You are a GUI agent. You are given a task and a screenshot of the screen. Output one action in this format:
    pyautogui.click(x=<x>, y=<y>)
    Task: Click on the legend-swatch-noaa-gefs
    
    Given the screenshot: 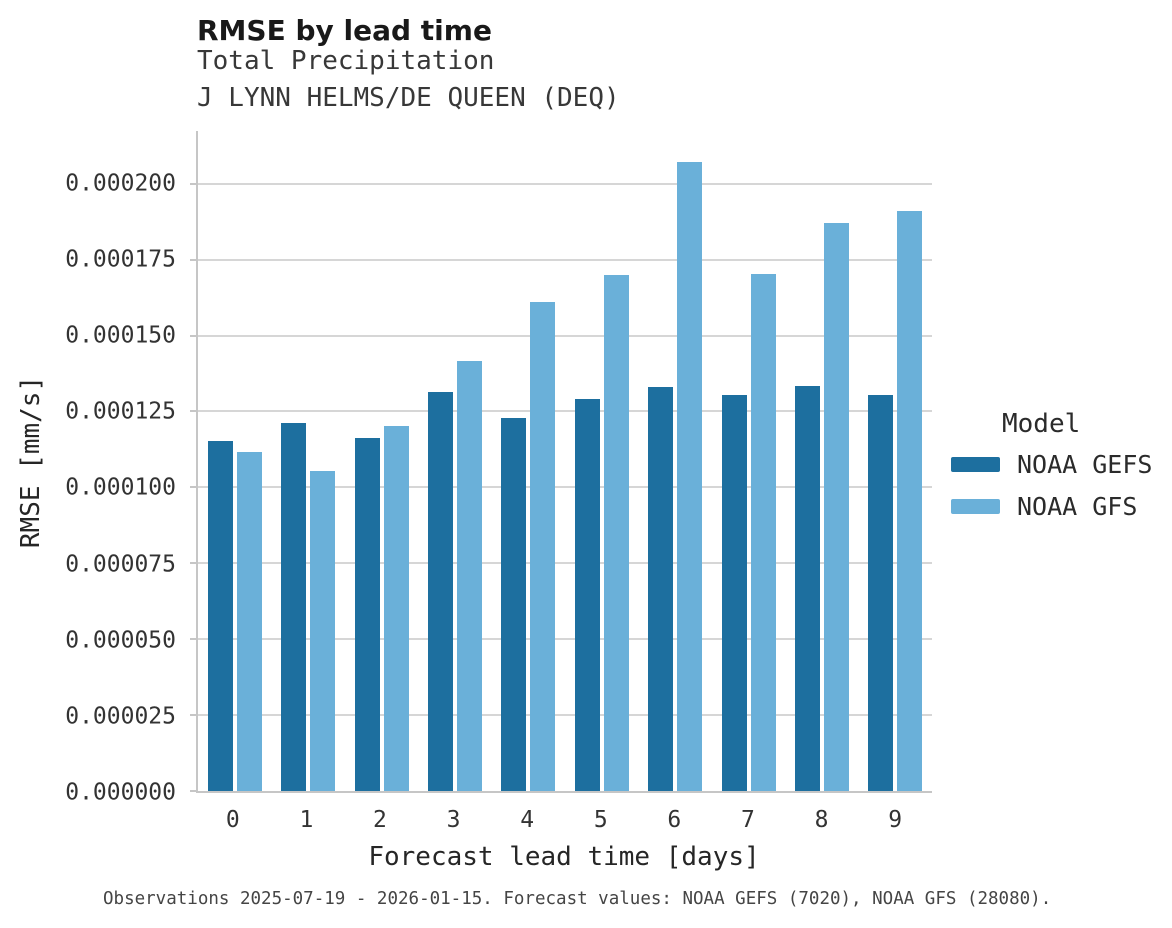 What is the action you would take?
    pyautogui.click(x=975, y=464)
    